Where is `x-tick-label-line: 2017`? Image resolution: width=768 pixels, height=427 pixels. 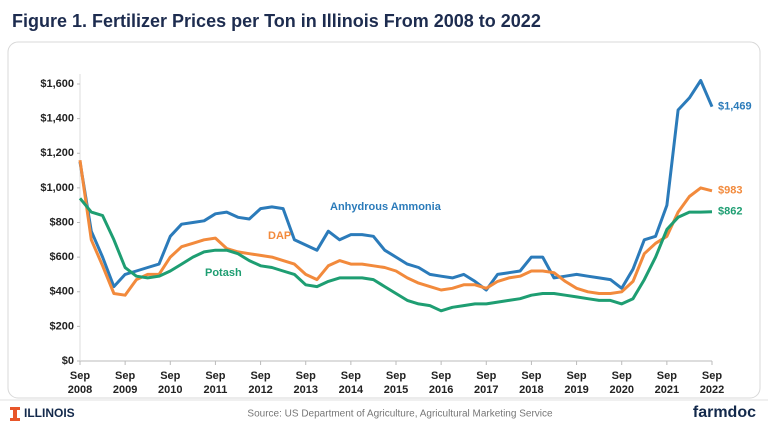
x-tick-label-line: 2017 is located at coordinates (486, 390).